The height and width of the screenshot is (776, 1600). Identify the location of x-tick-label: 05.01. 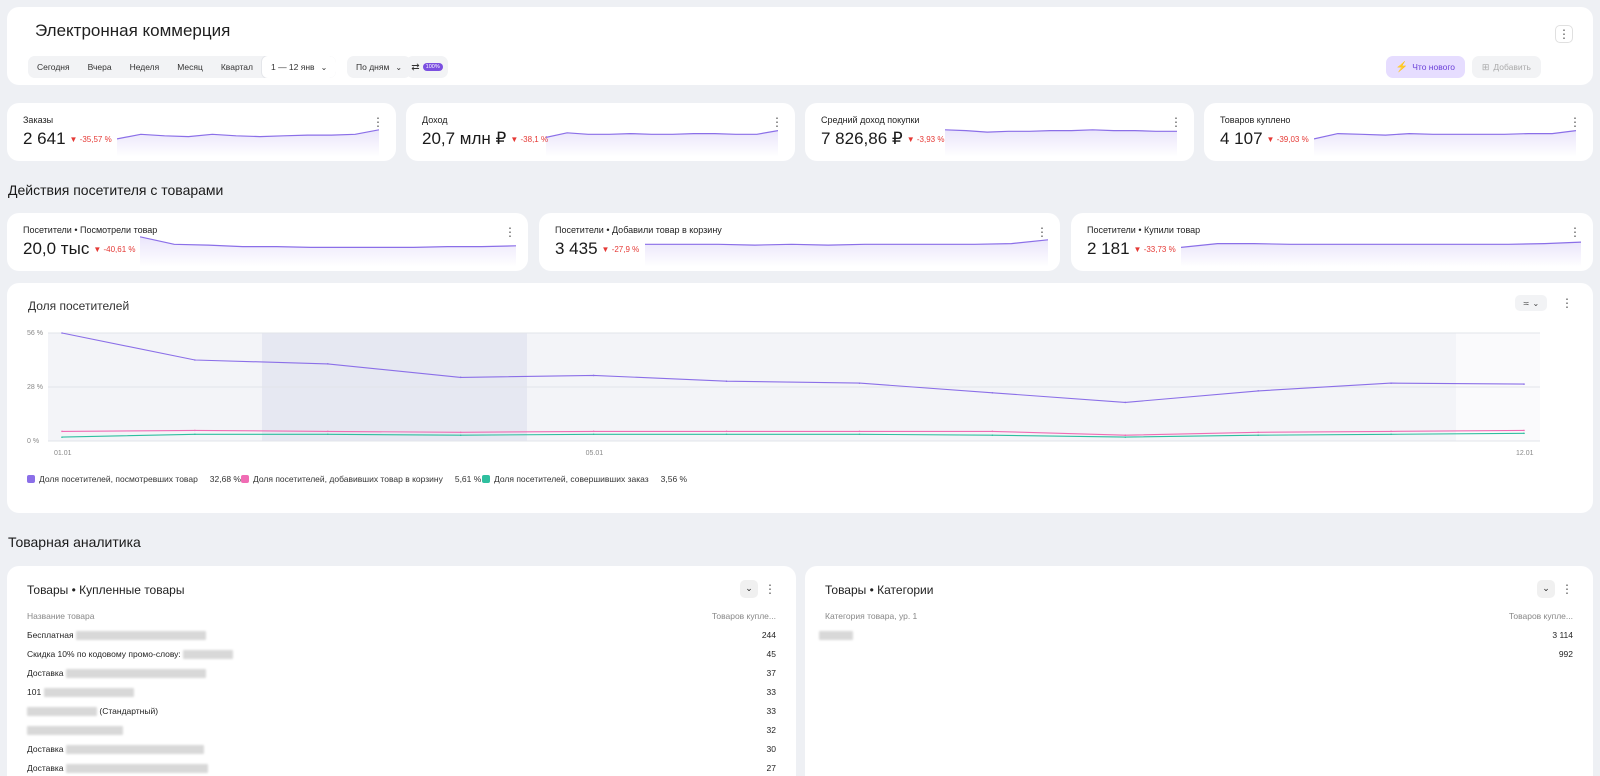
(595, 453).